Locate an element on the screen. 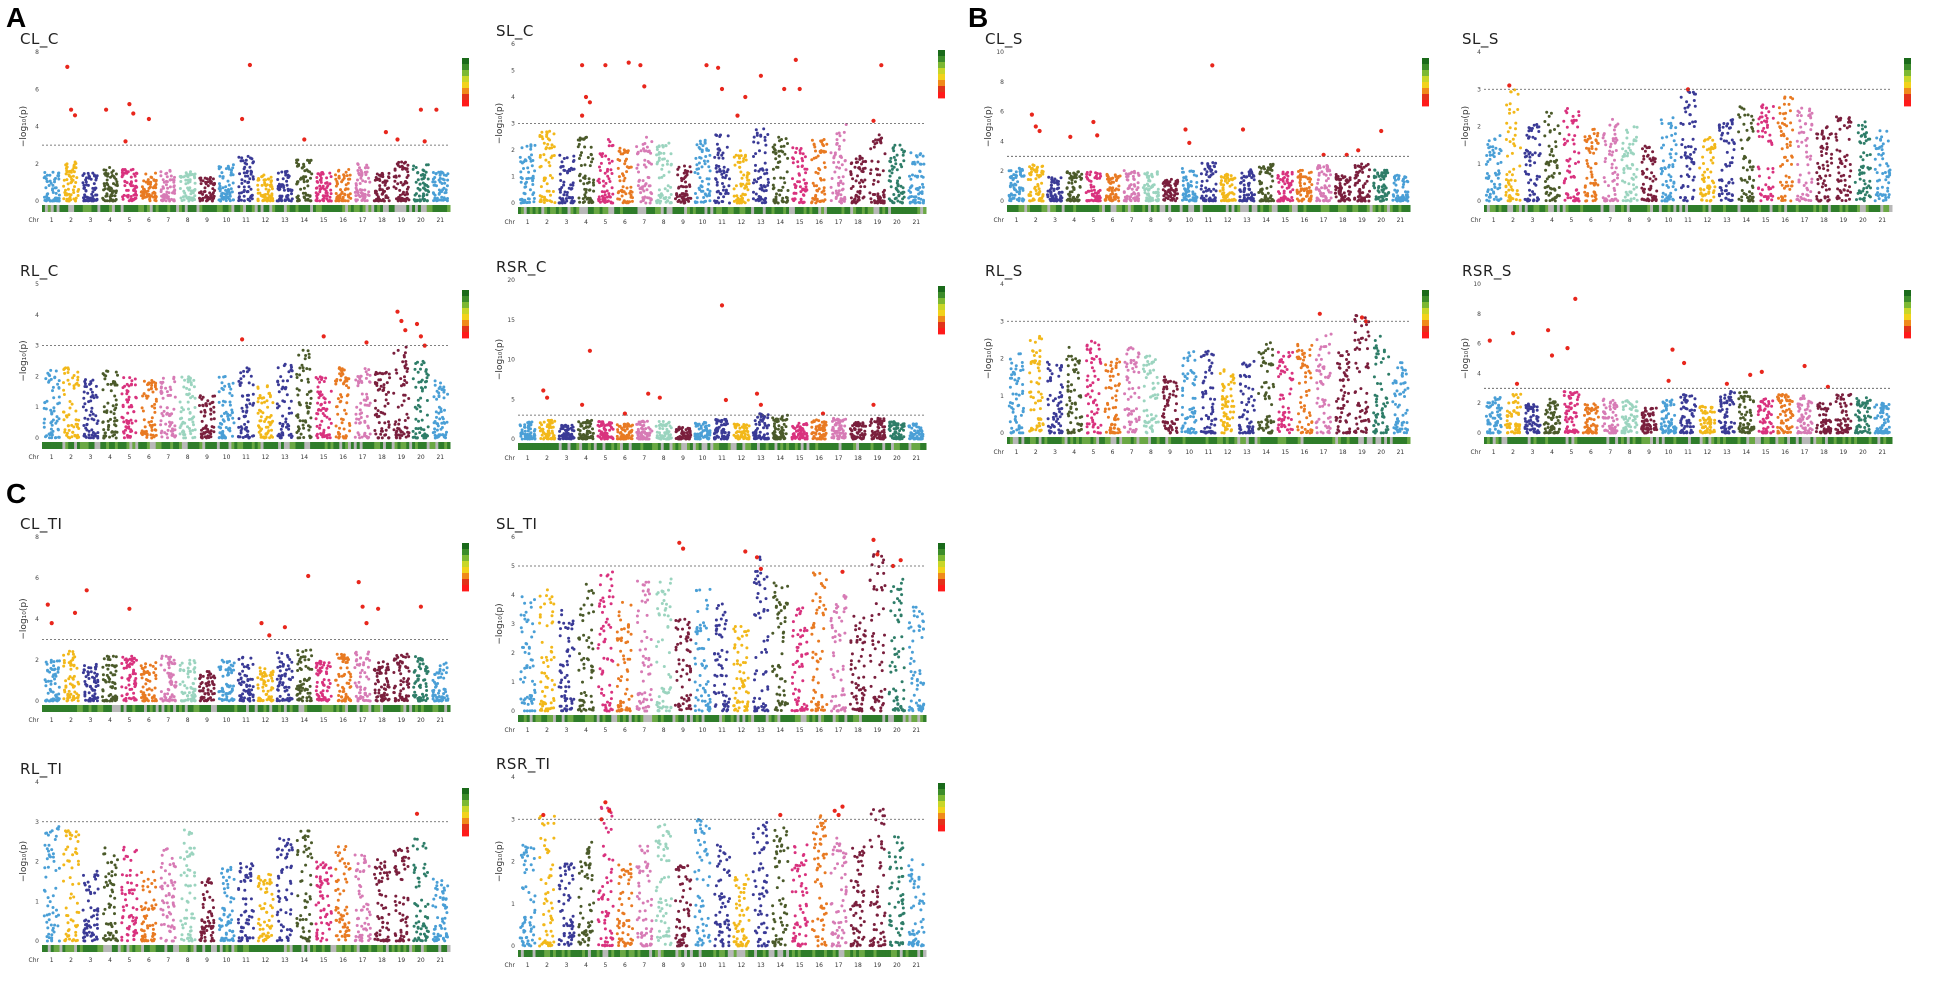  chromosome-tick-label: 18 is located at coordinates (1824, 220).